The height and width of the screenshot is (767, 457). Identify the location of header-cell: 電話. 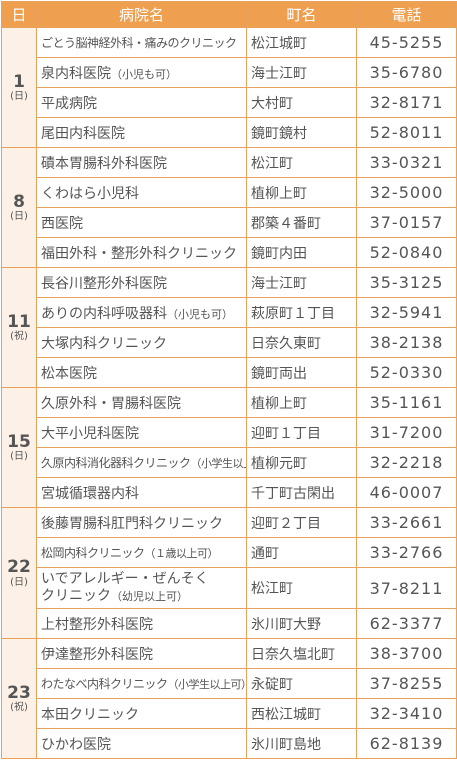
(406, 14).